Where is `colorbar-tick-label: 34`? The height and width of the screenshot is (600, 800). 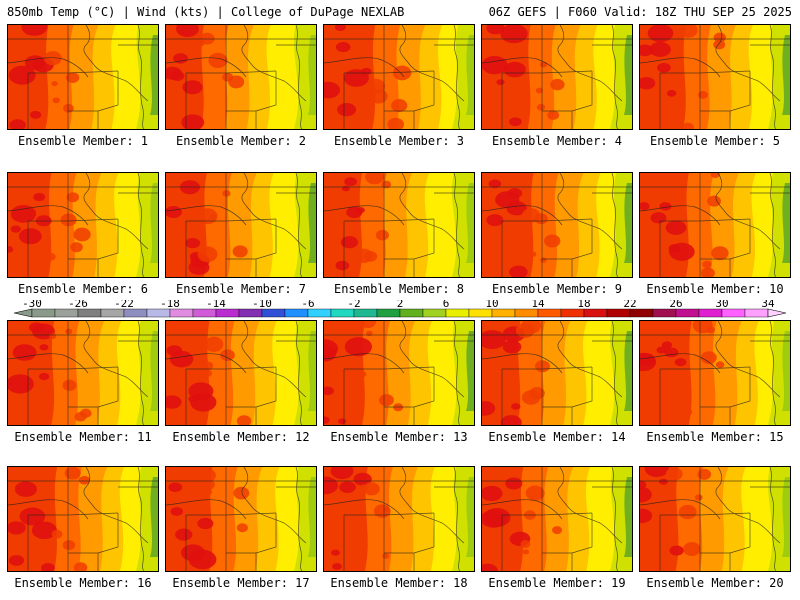 colorbar-tick-label: 34 is located at coordinates (768, 305).